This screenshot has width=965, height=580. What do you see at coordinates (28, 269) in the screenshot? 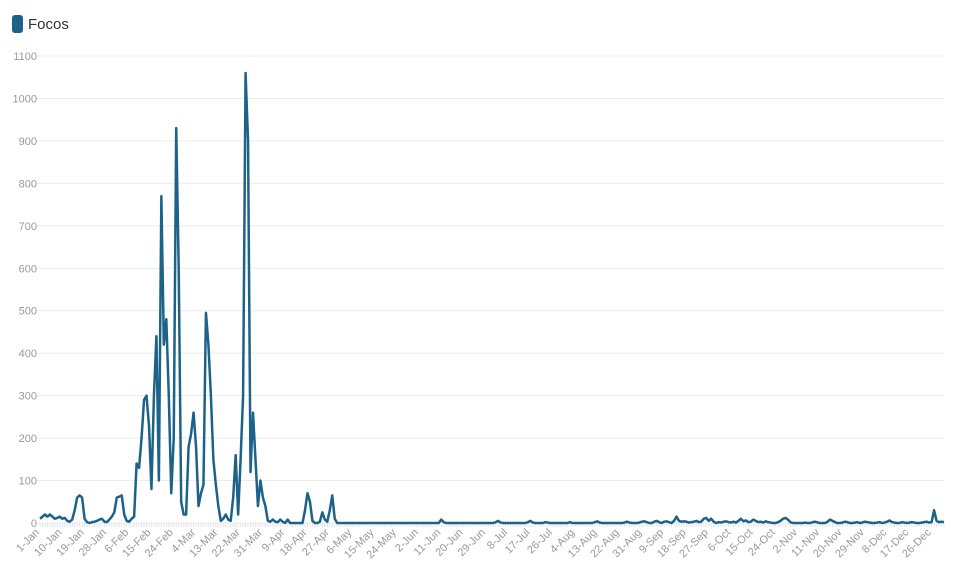
I see `y-tick-label: 600` at bounding box center [28, 269].